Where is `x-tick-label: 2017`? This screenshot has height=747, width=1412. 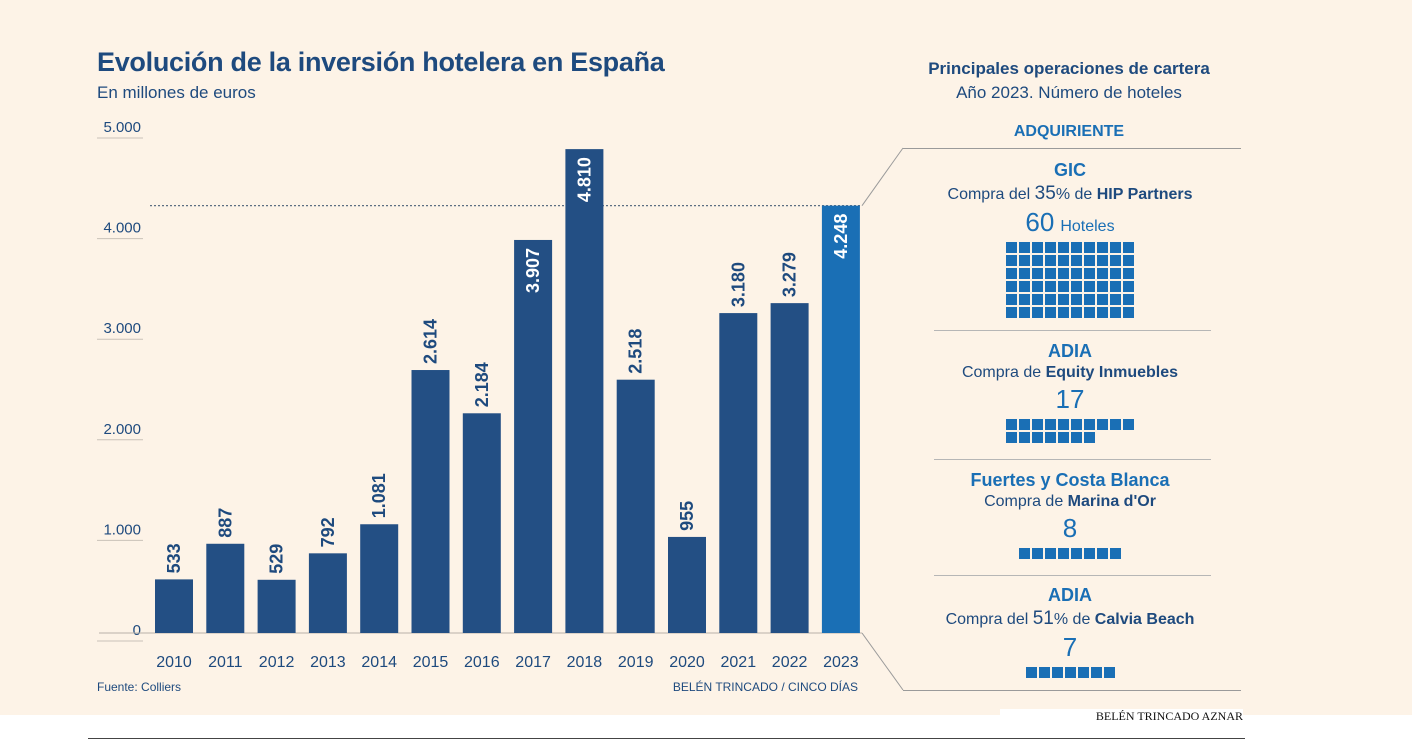 x-tick-label: 2017 is located at coordinates (533, 662).